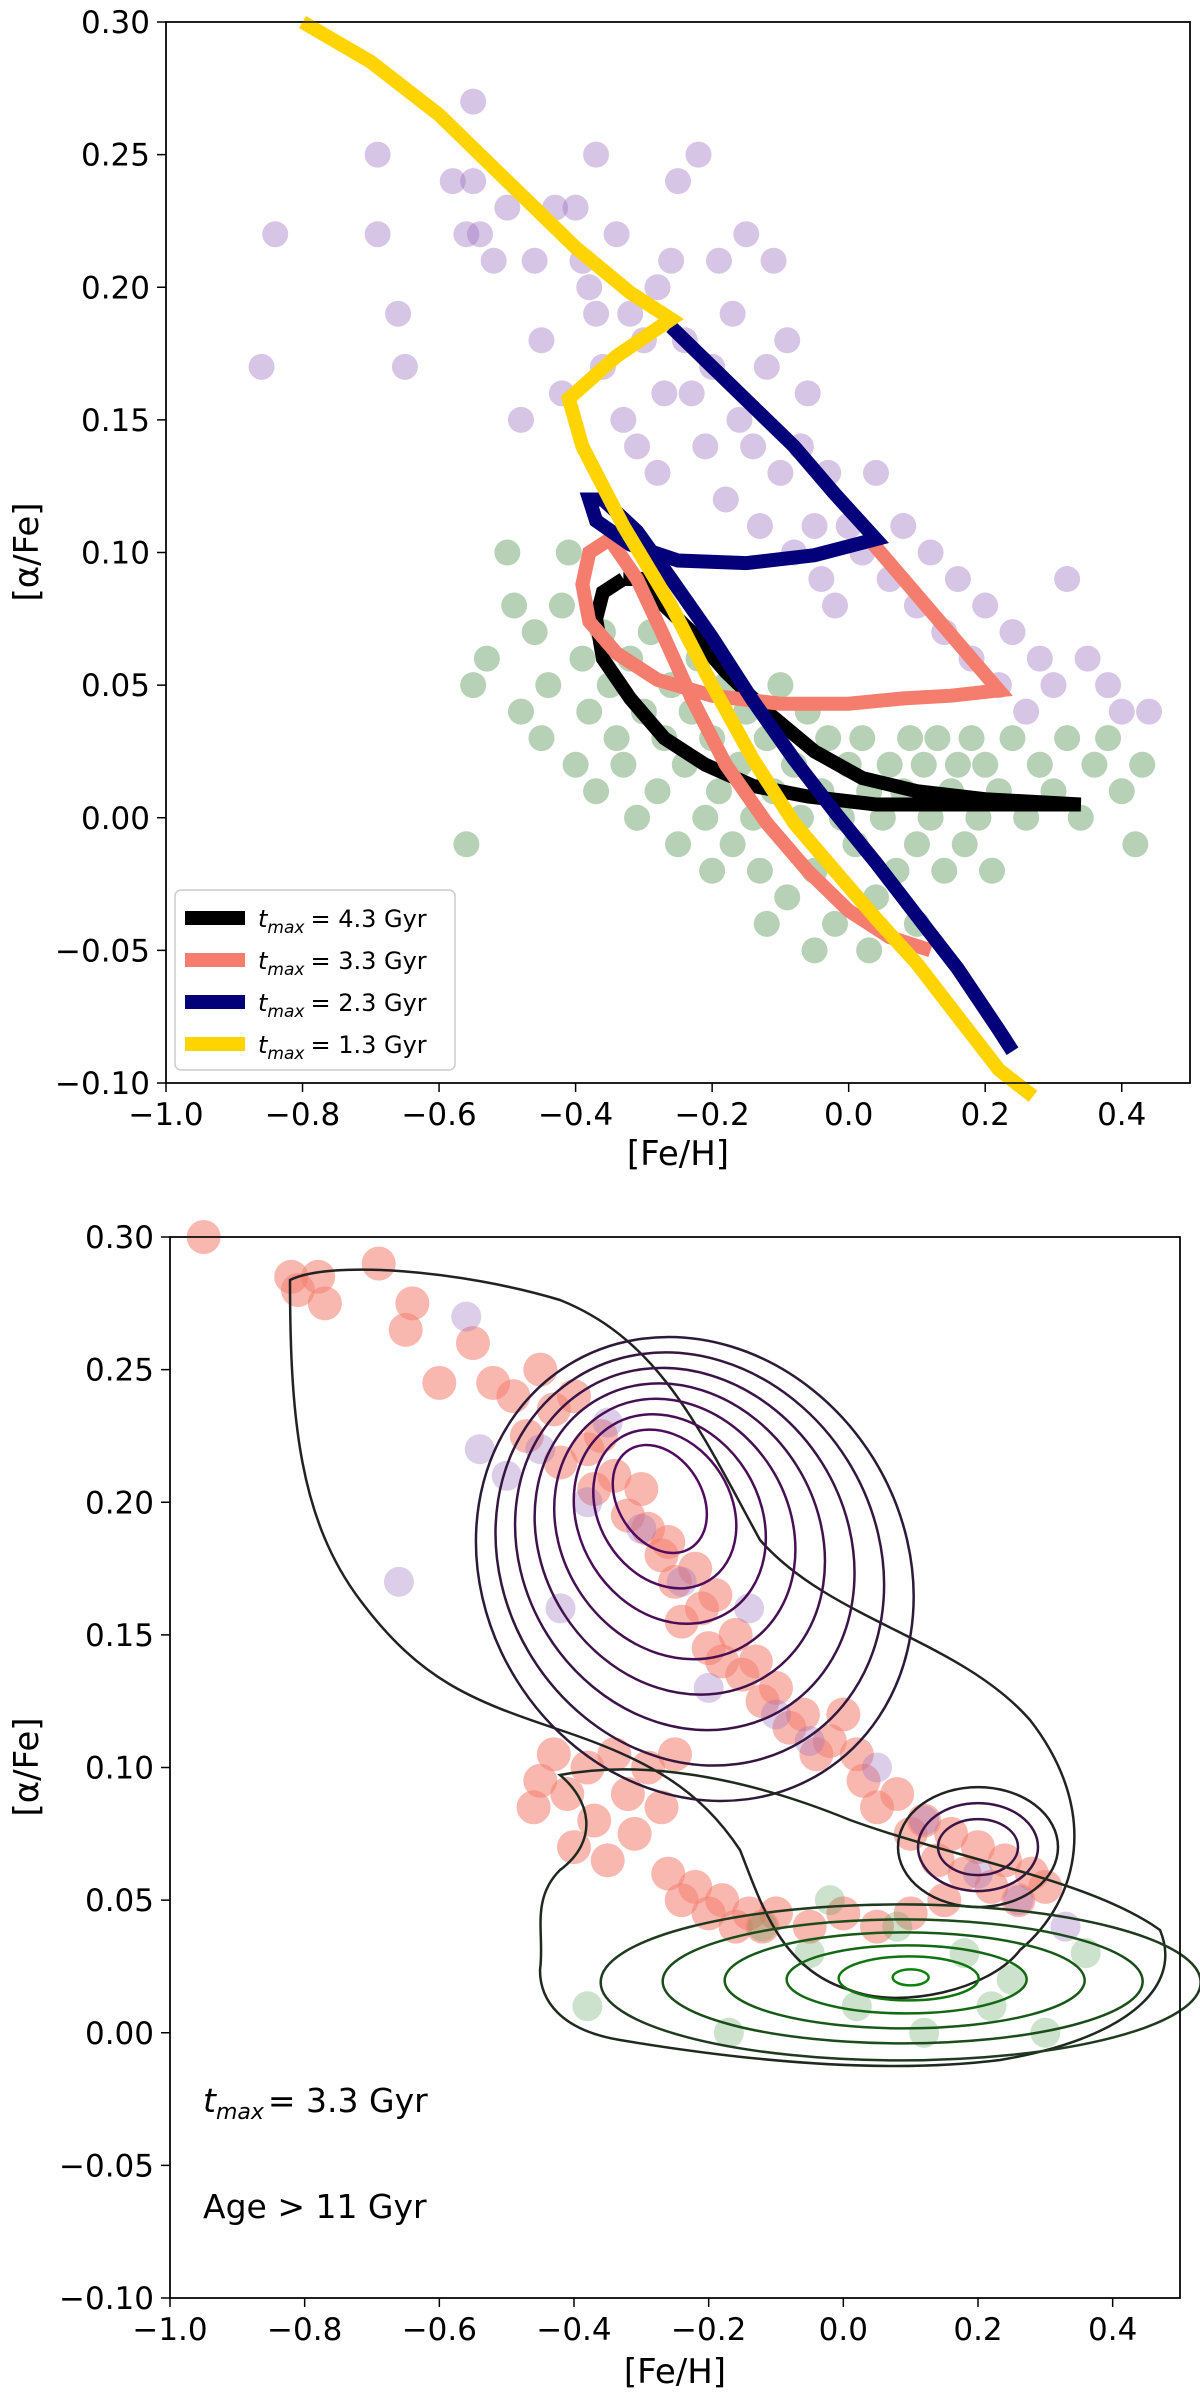  What do you see at coordinates (438, 1115) in the screenshot?
I see `x-tick-label: −0.6` at bounding box center [438, 1115].